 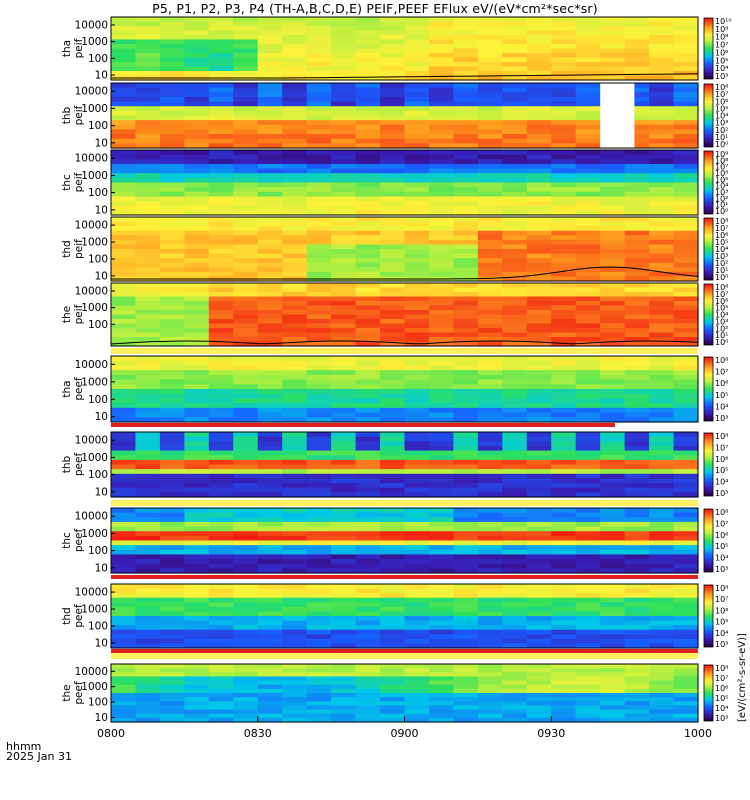 I want to click on colorbar, so click(x=708, y=115).